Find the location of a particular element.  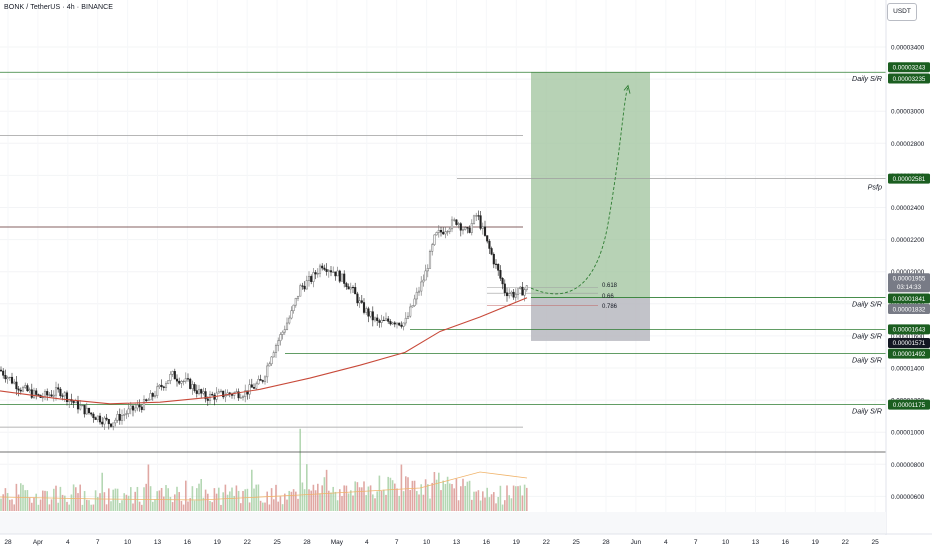

price-tick-label: 0.00001600 is located at coordinates (908, 336).